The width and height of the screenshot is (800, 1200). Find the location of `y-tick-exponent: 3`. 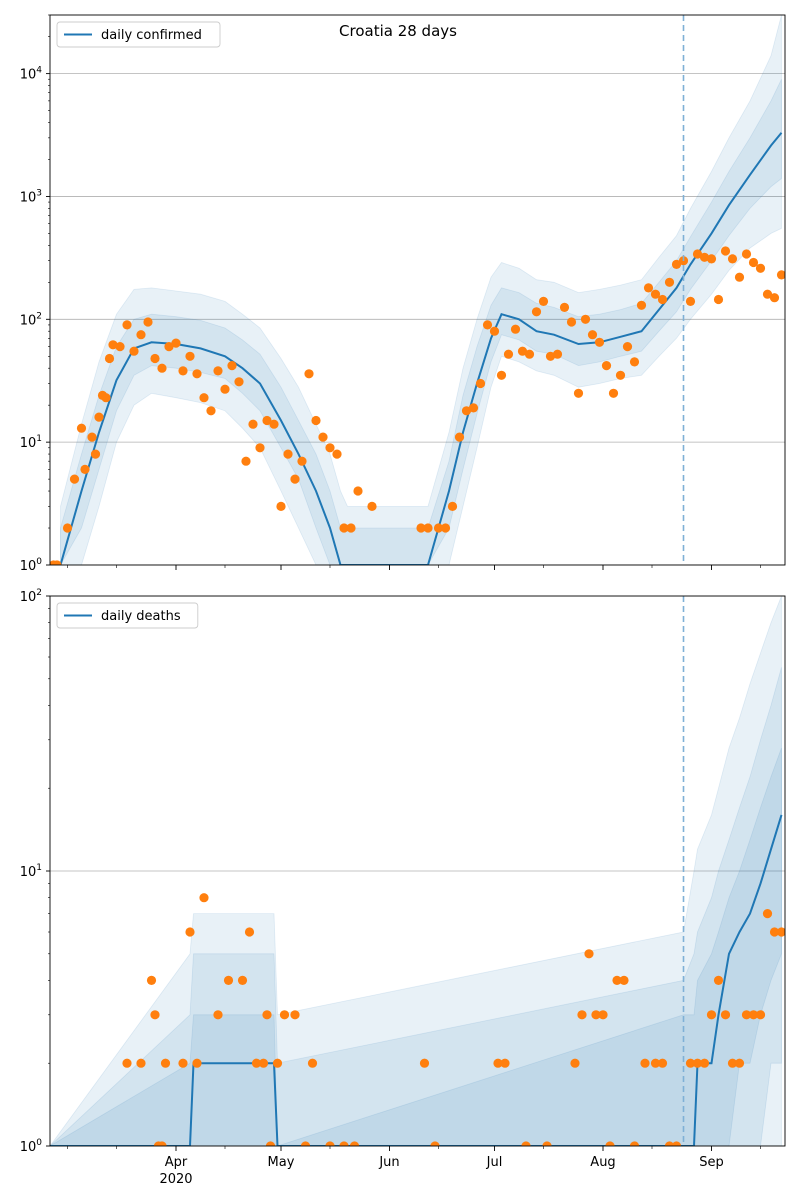

y-tick-exponent: 3 is located at coordinates (39, 193).